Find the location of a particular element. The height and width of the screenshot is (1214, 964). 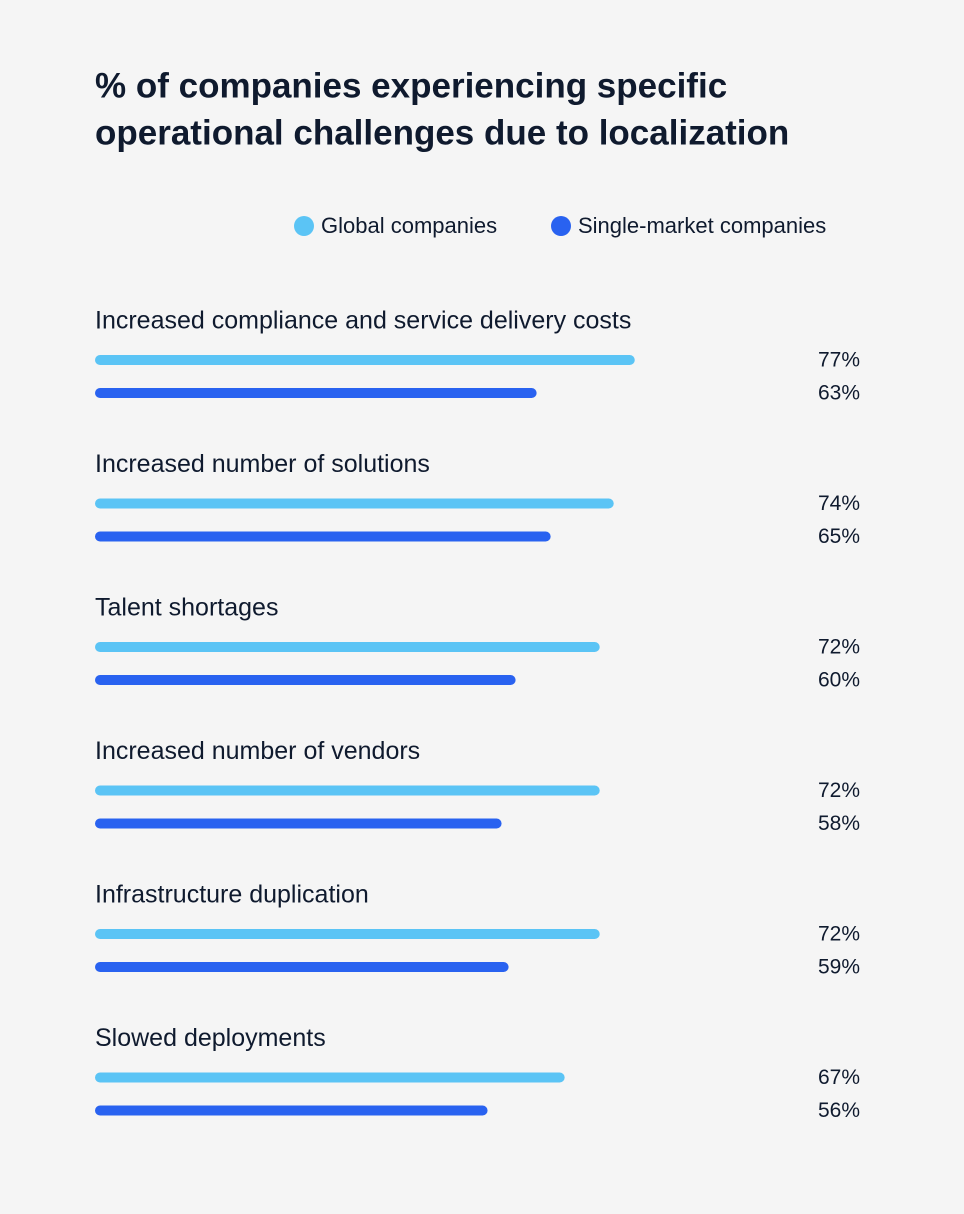

chart-title: % of companies experiencing specific is located at coordinates (411, 85).